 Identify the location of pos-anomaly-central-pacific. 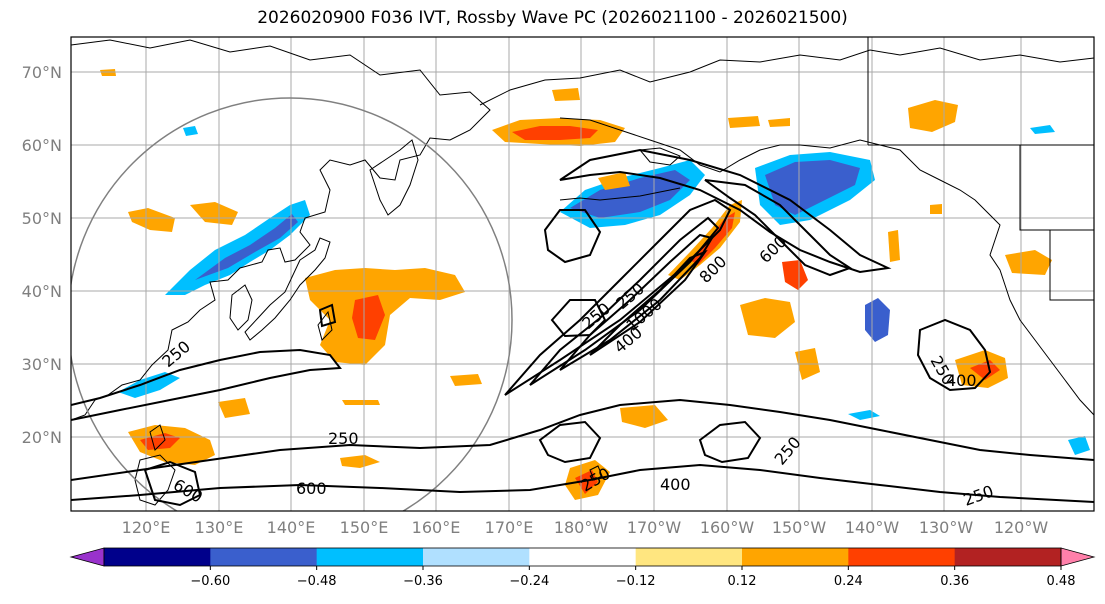
(644, 416).